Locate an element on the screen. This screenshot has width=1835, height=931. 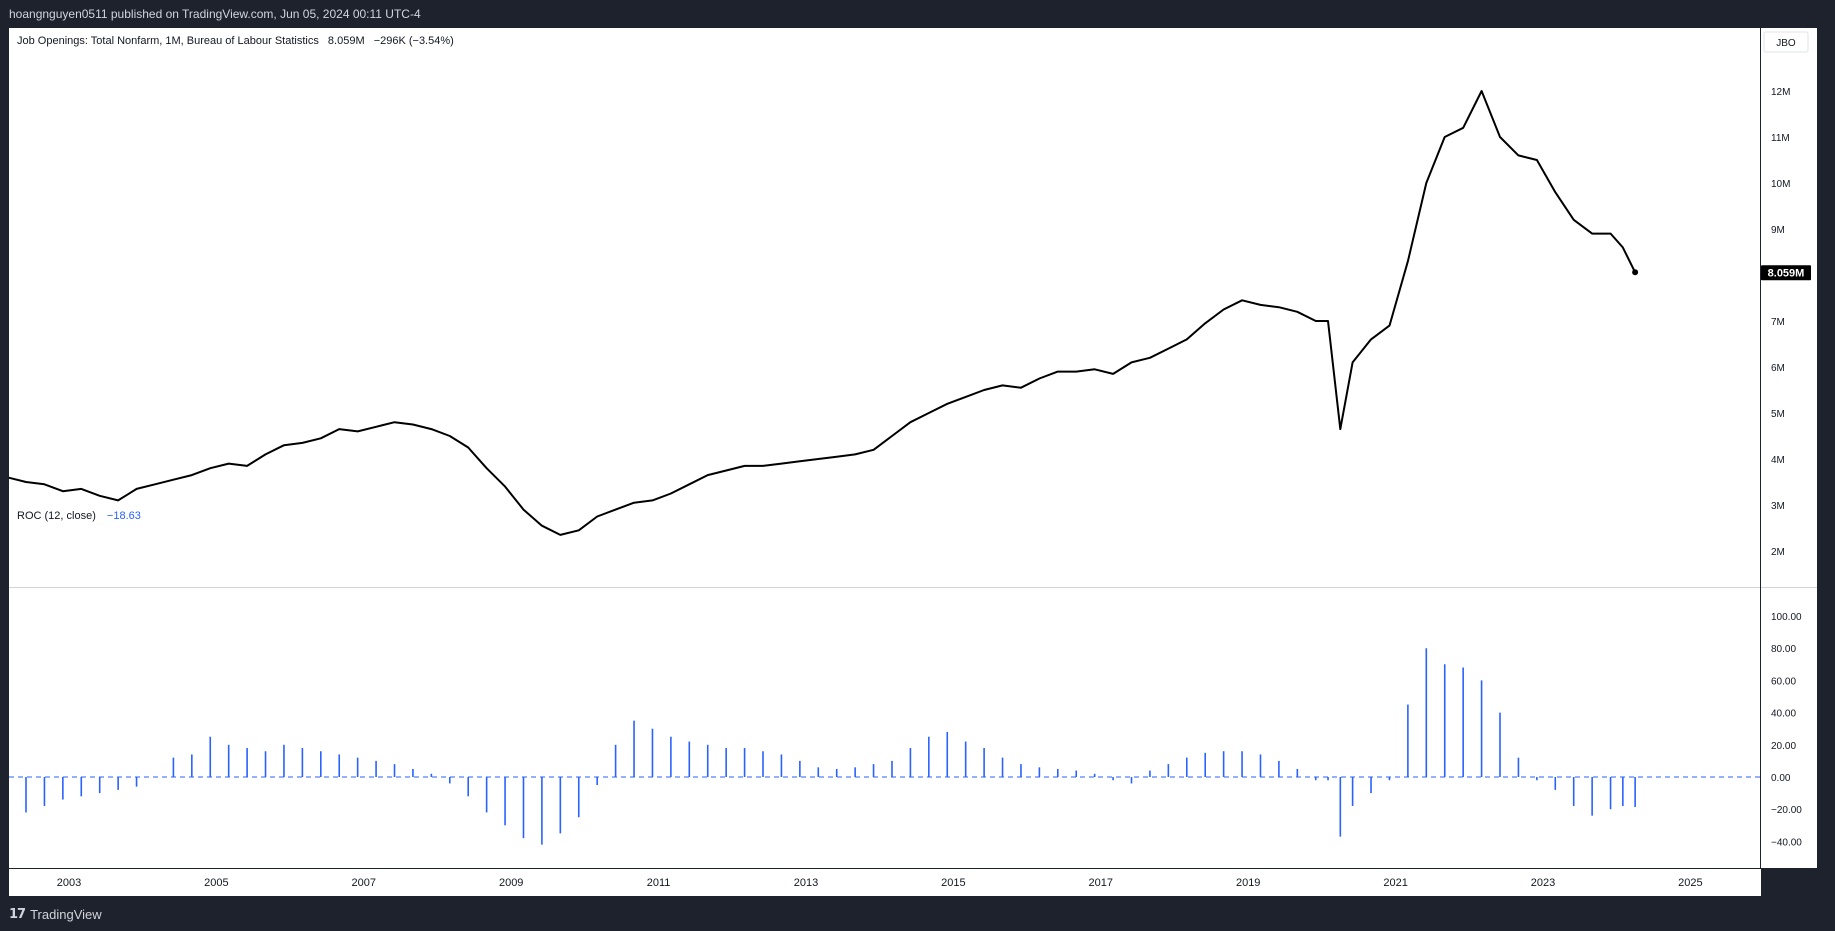
time-tick: 2005 is located at coordinates (216, 883).